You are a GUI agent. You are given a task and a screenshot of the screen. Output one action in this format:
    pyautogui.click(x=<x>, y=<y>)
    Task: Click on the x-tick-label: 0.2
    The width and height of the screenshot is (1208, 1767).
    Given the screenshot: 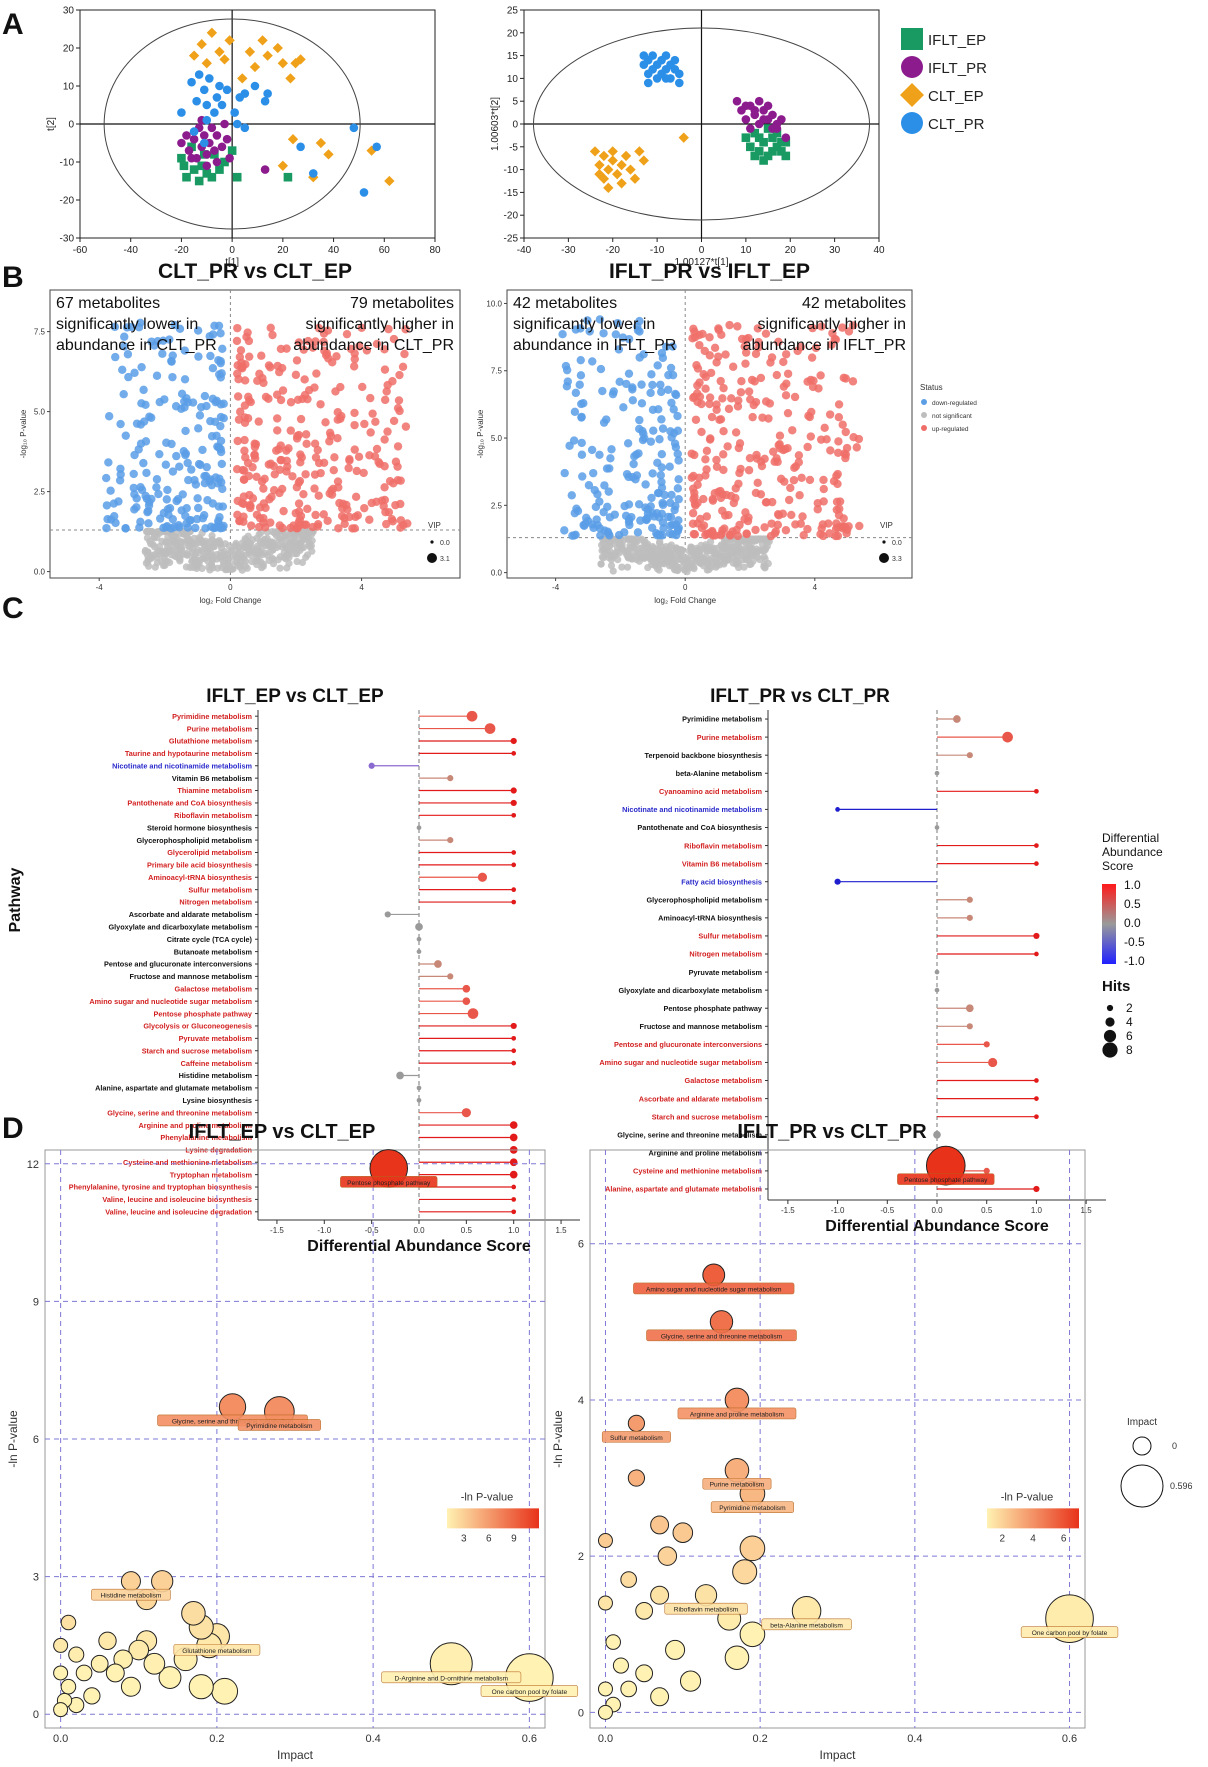 What is the action you would take?
    pyautogui.click(x=216, y=1739)
    